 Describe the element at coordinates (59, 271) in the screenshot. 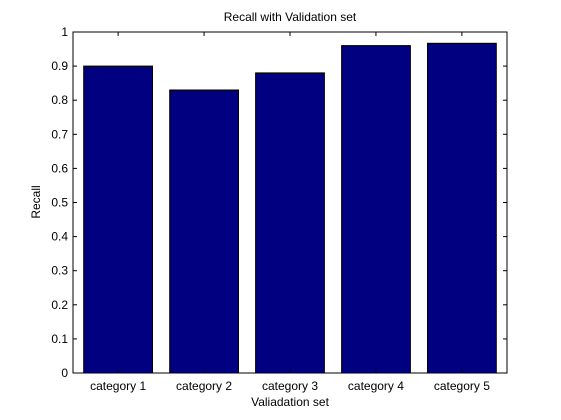

I see `y-tick-label: 0.3` at that location.